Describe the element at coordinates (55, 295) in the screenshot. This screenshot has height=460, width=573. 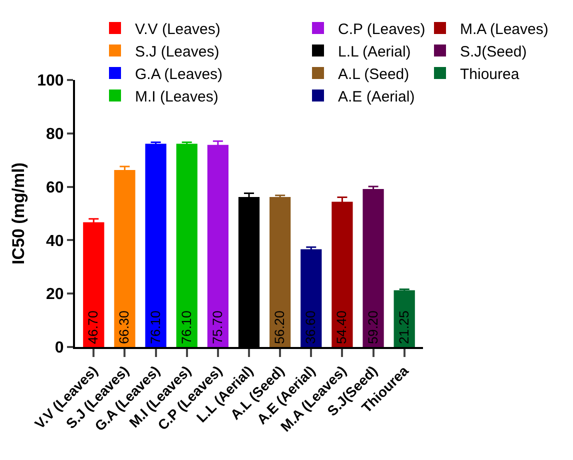
I see `y-tick-label: 20` at that location.